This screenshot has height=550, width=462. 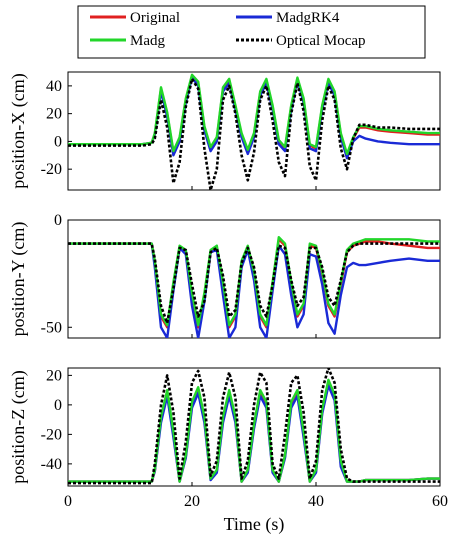 What do you see at coordinates (51, 327) in the screenshot?
I see `y-tick-label: -50` at bounding box center [51, 327].